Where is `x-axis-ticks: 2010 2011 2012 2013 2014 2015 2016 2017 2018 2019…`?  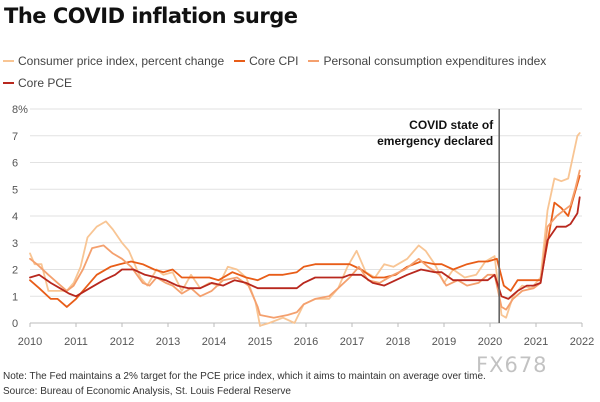 x-axis-ticks: 2010 2011 2012 2013 2014 2015 2016 2017 2018 2019… is located at coordinates (306, 335).